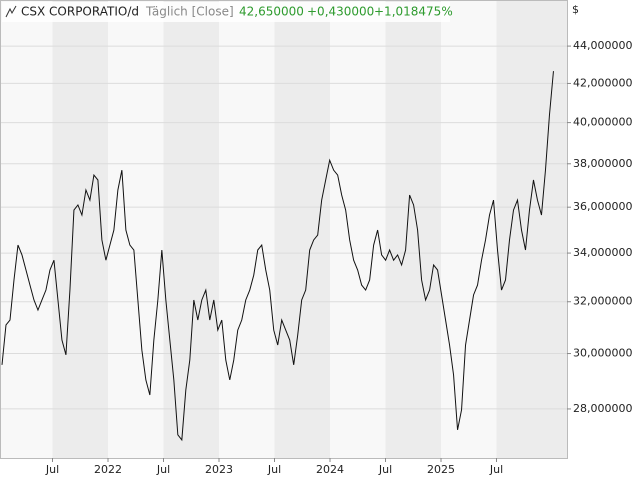 The height and width of the screenshot is (480, 640). I want to click on y-tick-label: 36,000000, so click(603, 206).